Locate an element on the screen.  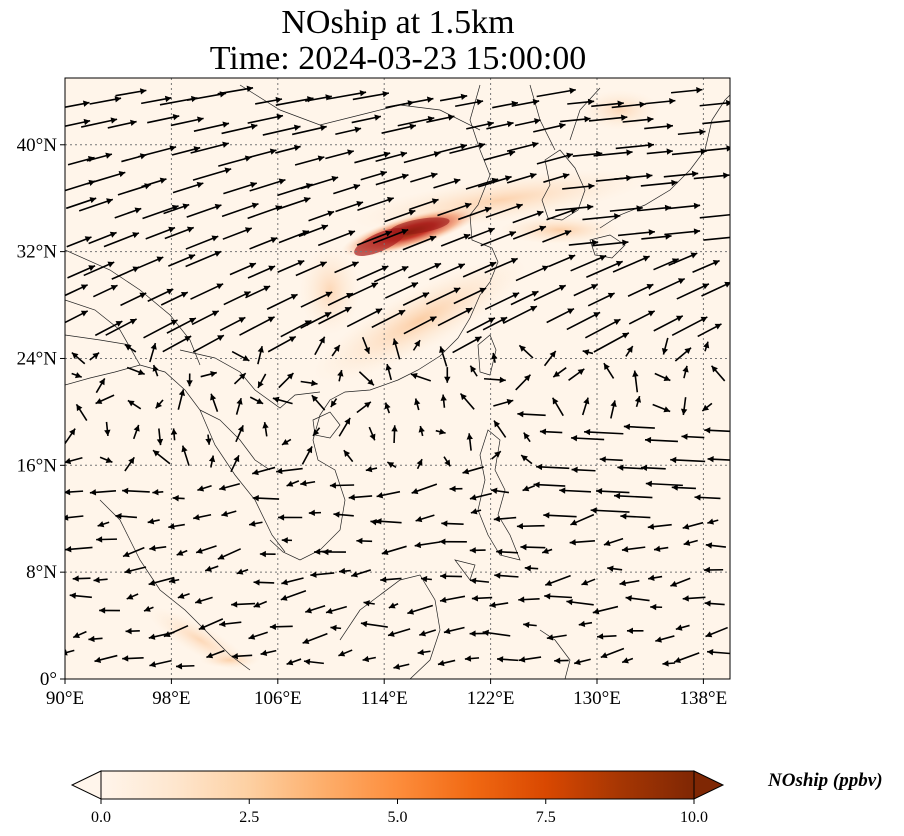
colorbar-tick-label: 2.5 is located at coordinates (249, 817).